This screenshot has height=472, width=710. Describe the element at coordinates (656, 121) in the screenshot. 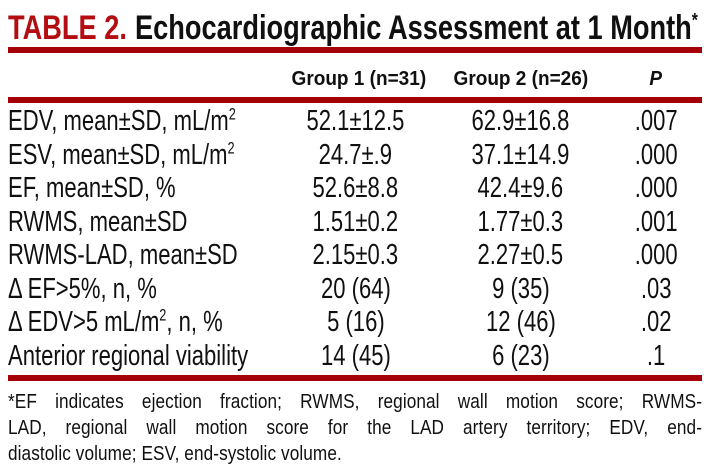

I see `p-value: .007` at that location.